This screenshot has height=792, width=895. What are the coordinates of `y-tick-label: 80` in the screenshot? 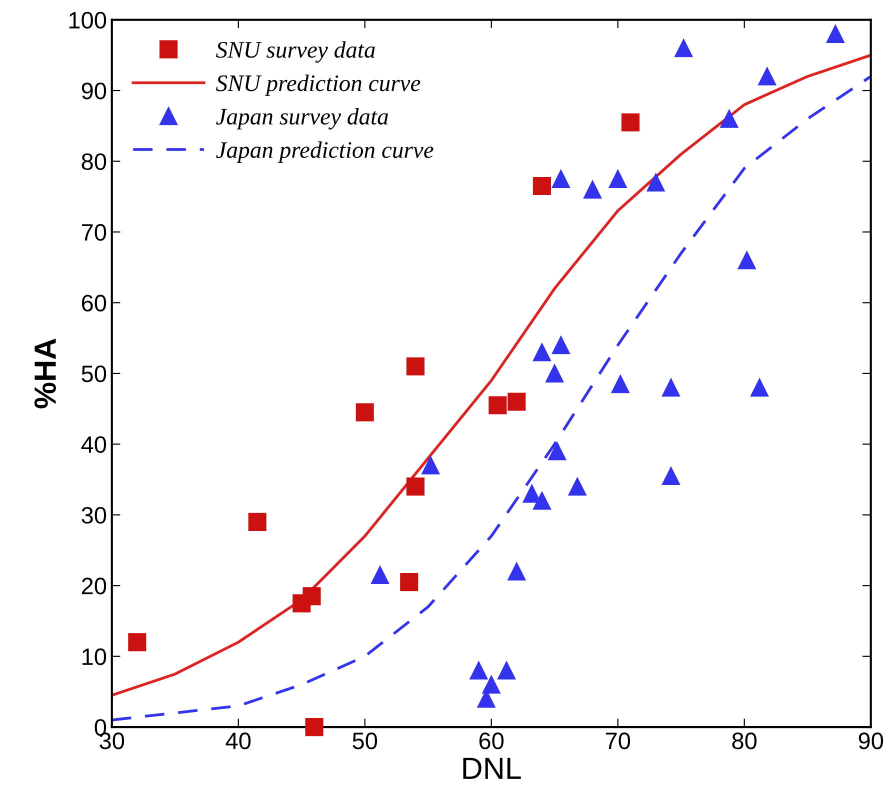 It's located at (94, 161).